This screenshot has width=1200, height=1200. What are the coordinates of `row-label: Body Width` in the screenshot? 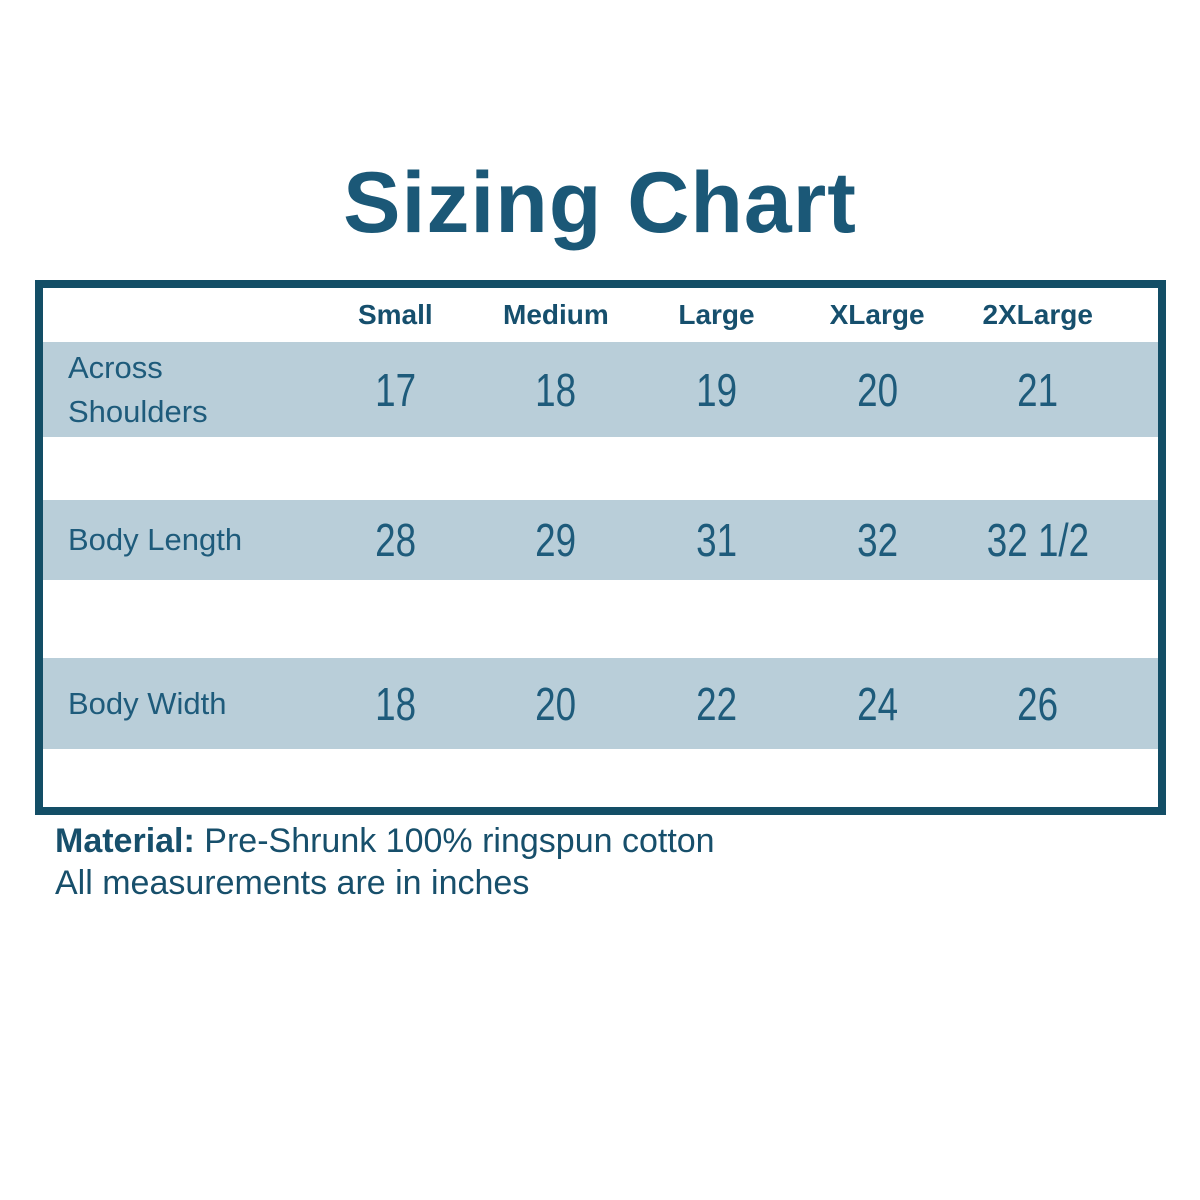 It's located at (147, 703).